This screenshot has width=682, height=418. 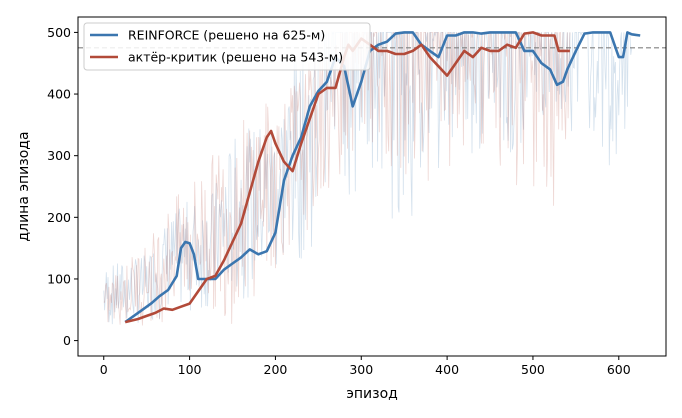 I want to click on x-axis-ticks: 0 100 200 300 400 500 600, so click(x=365, y=366).